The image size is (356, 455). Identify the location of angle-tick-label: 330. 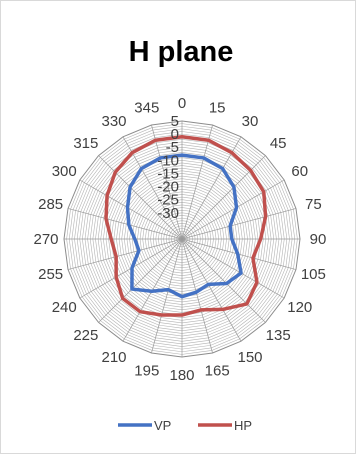
(113, 121).